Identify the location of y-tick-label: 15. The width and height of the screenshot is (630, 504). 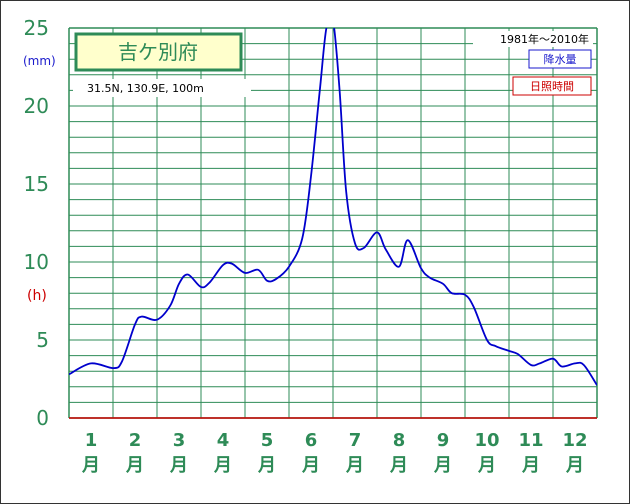
(36, 184).